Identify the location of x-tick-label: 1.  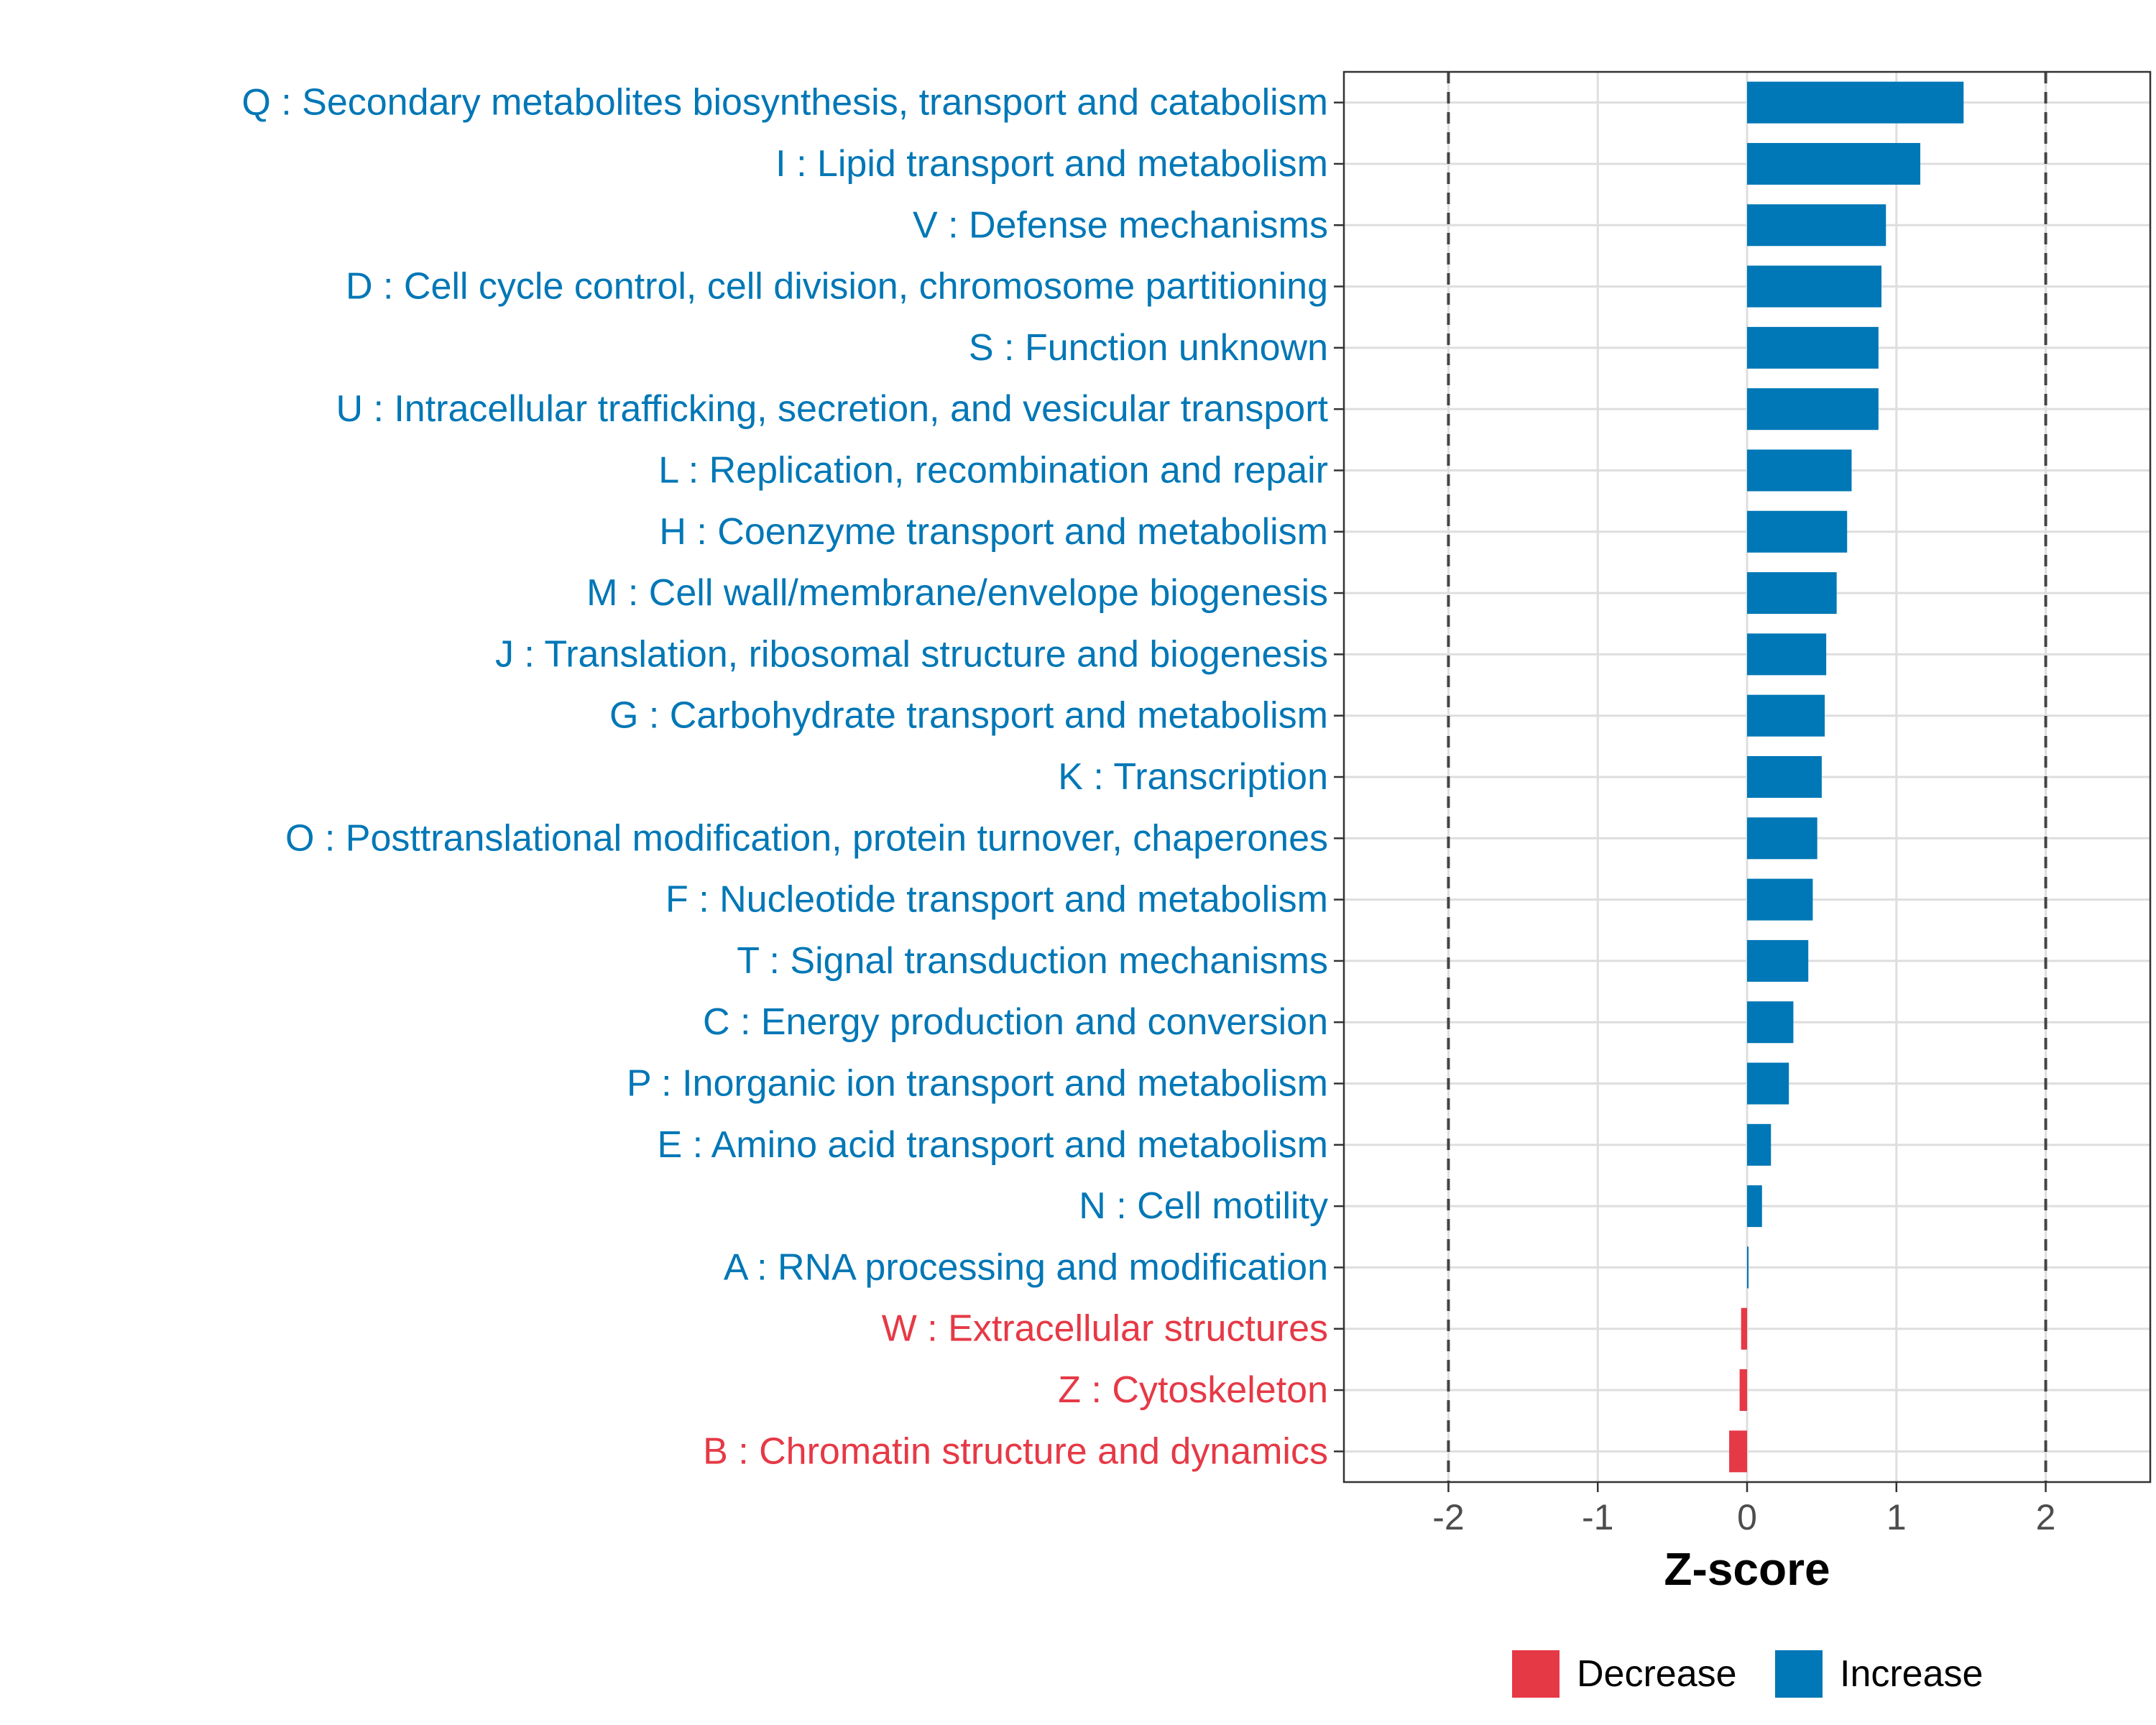
(1897, 1517).